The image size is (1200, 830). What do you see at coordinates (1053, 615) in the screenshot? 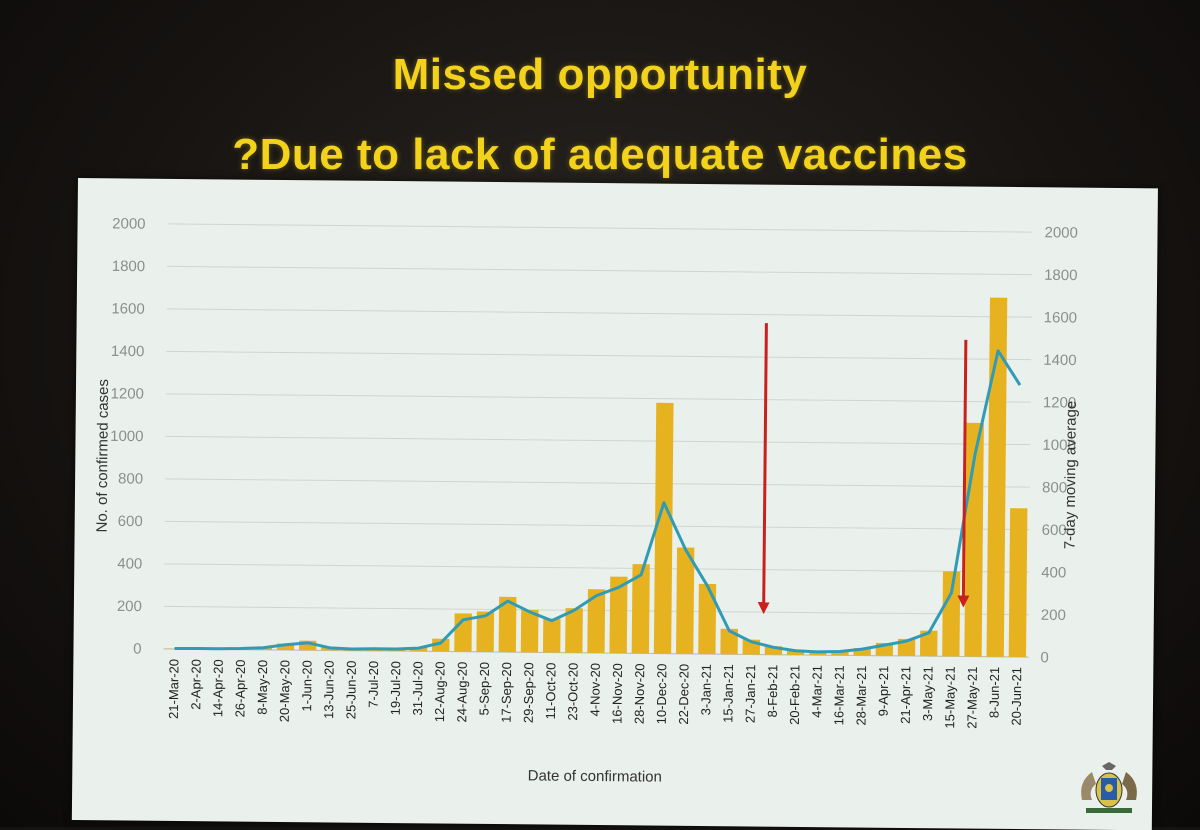
I see `y2-tick-label: 200` at bounding box center [1053, 615].